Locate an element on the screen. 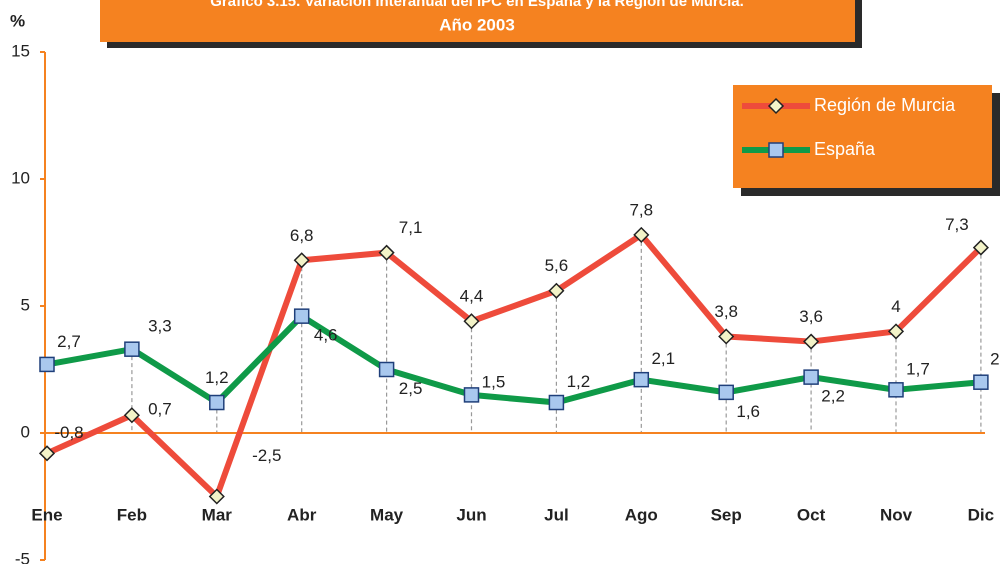  x-tick-label: Mar is located at coordinates (217, 514).